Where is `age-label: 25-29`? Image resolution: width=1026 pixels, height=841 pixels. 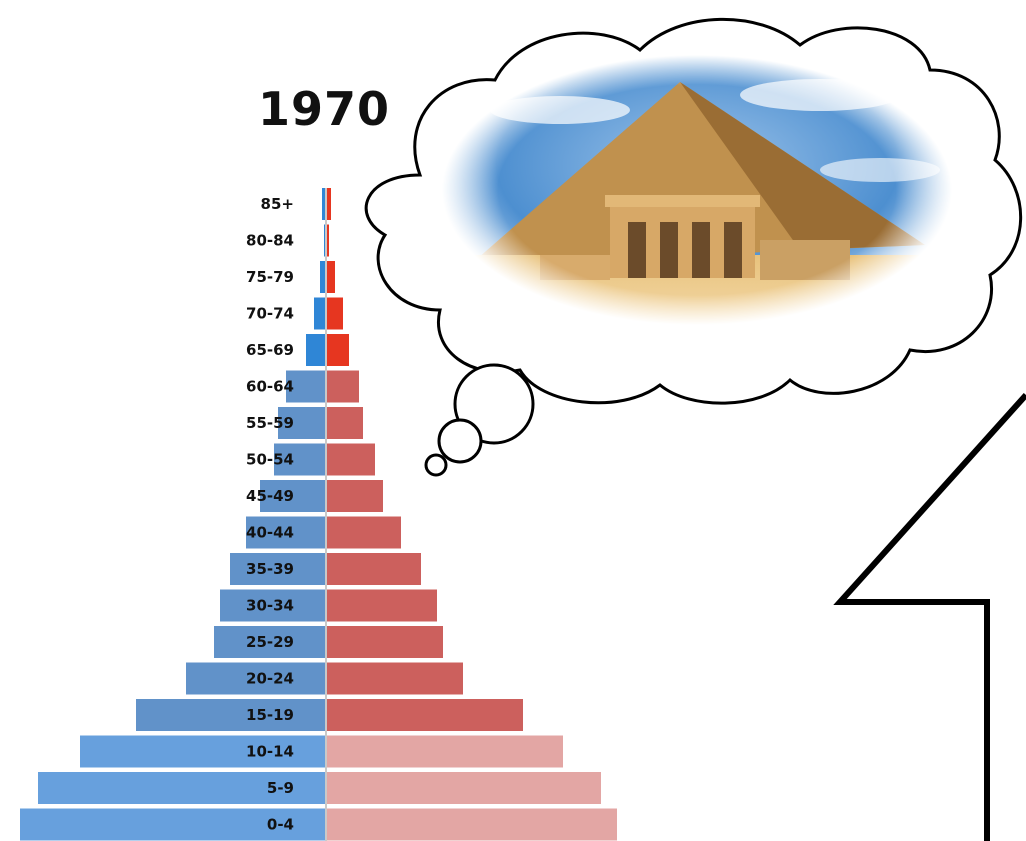 age-label: 25-29 is located at coordinates (270, 642).